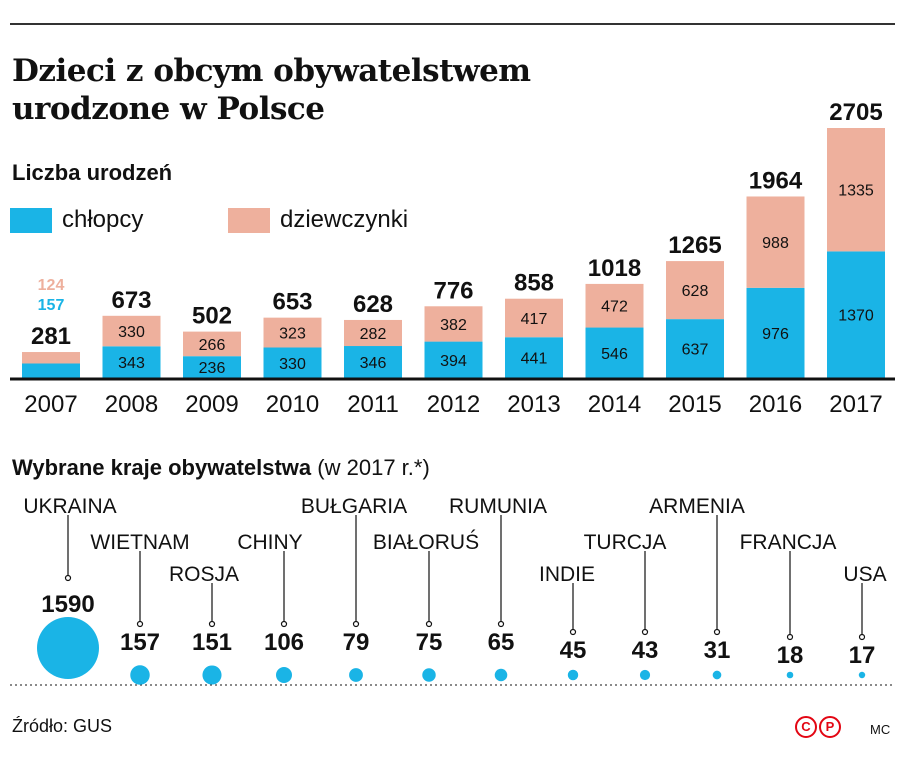  I want to click on bar-label-boys-2013: 441, so click(534, 359).